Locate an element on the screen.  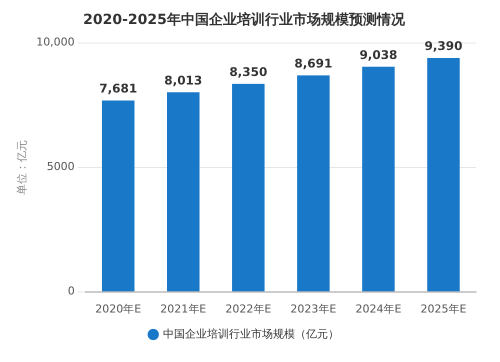
data-label: 8,013 is located at coordinates (183, 80).